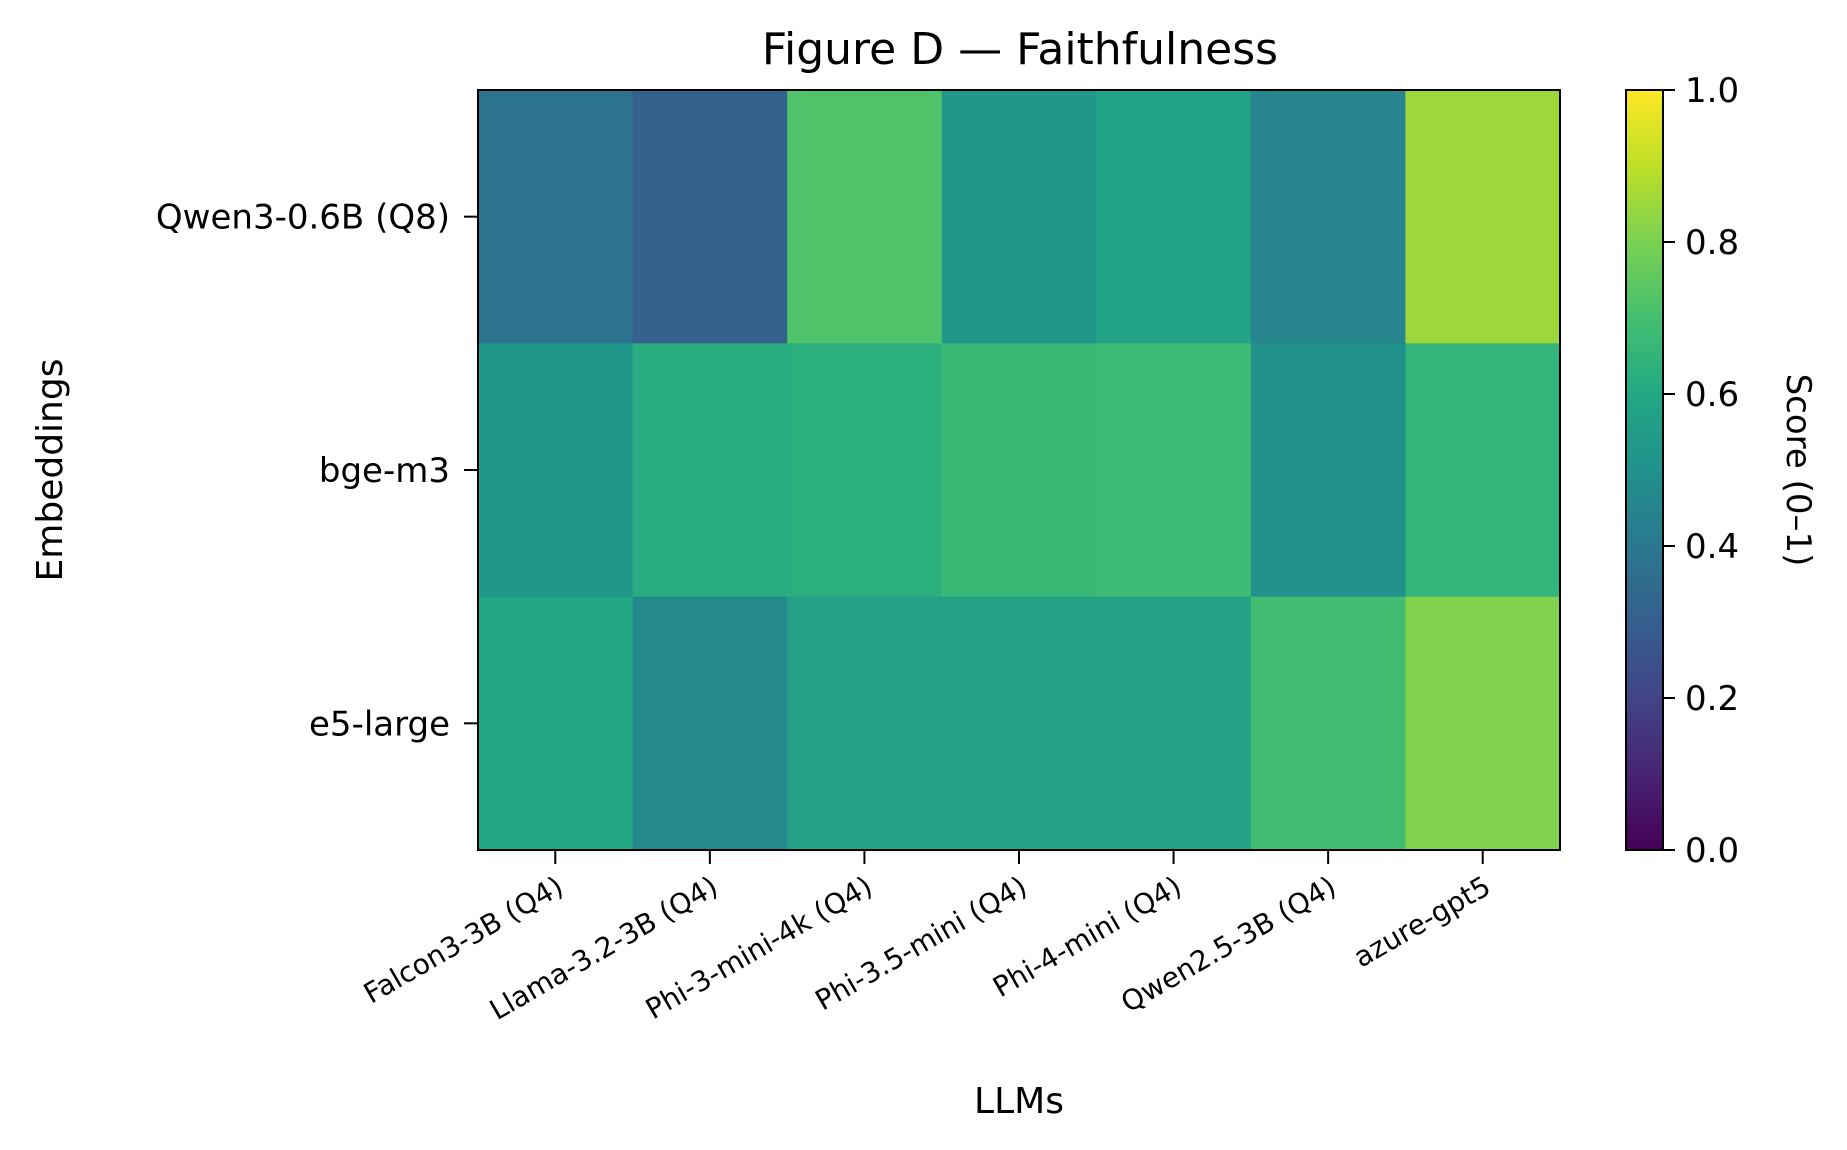 The image size is (1847, 1150). What do you see at coordinates (1712, 547) in the screenshot?
I see `colorbar-tick-label: 0.4` at bounding box center [1712, 547].